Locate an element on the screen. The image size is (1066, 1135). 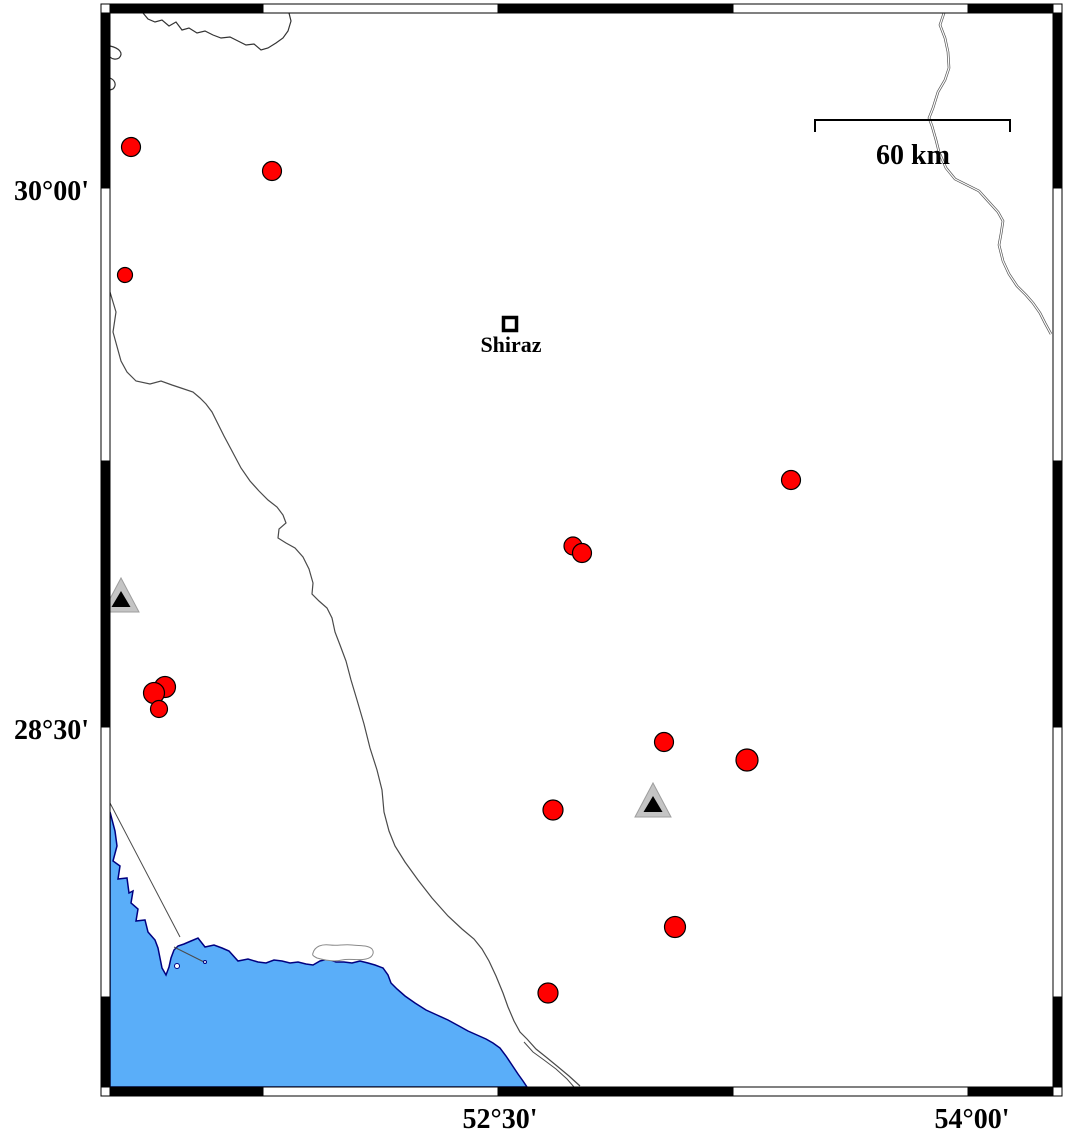
lon-label-right: 54°00' is located at coordinates (972, 1119).